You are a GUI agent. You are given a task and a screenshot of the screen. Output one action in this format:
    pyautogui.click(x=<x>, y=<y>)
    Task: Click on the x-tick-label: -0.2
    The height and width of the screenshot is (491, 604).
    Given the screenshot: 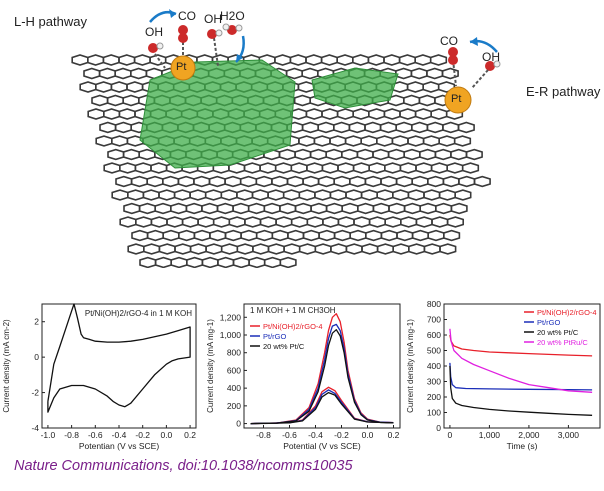 What is the action you would take?
    pyautogui.click(x=142, y=435)
    